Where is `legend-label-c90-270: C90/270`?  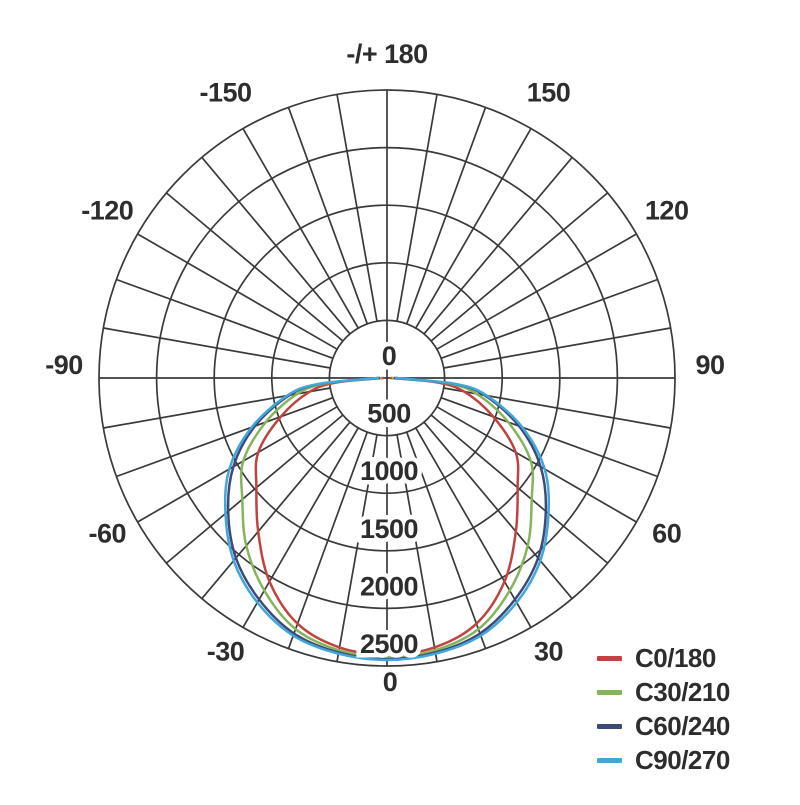
legend-label-c90-270: C90/270 is located at coordinates (682, 760).